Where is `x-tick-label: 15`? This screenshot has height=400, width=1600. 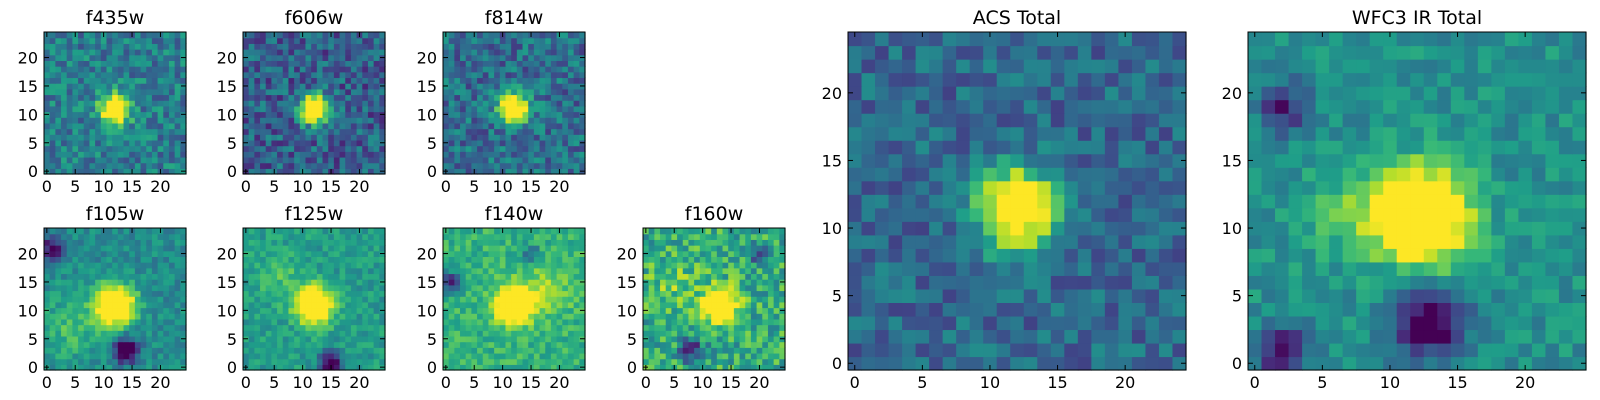 x-tick-label: 15 is located at coordinates (331, 382).